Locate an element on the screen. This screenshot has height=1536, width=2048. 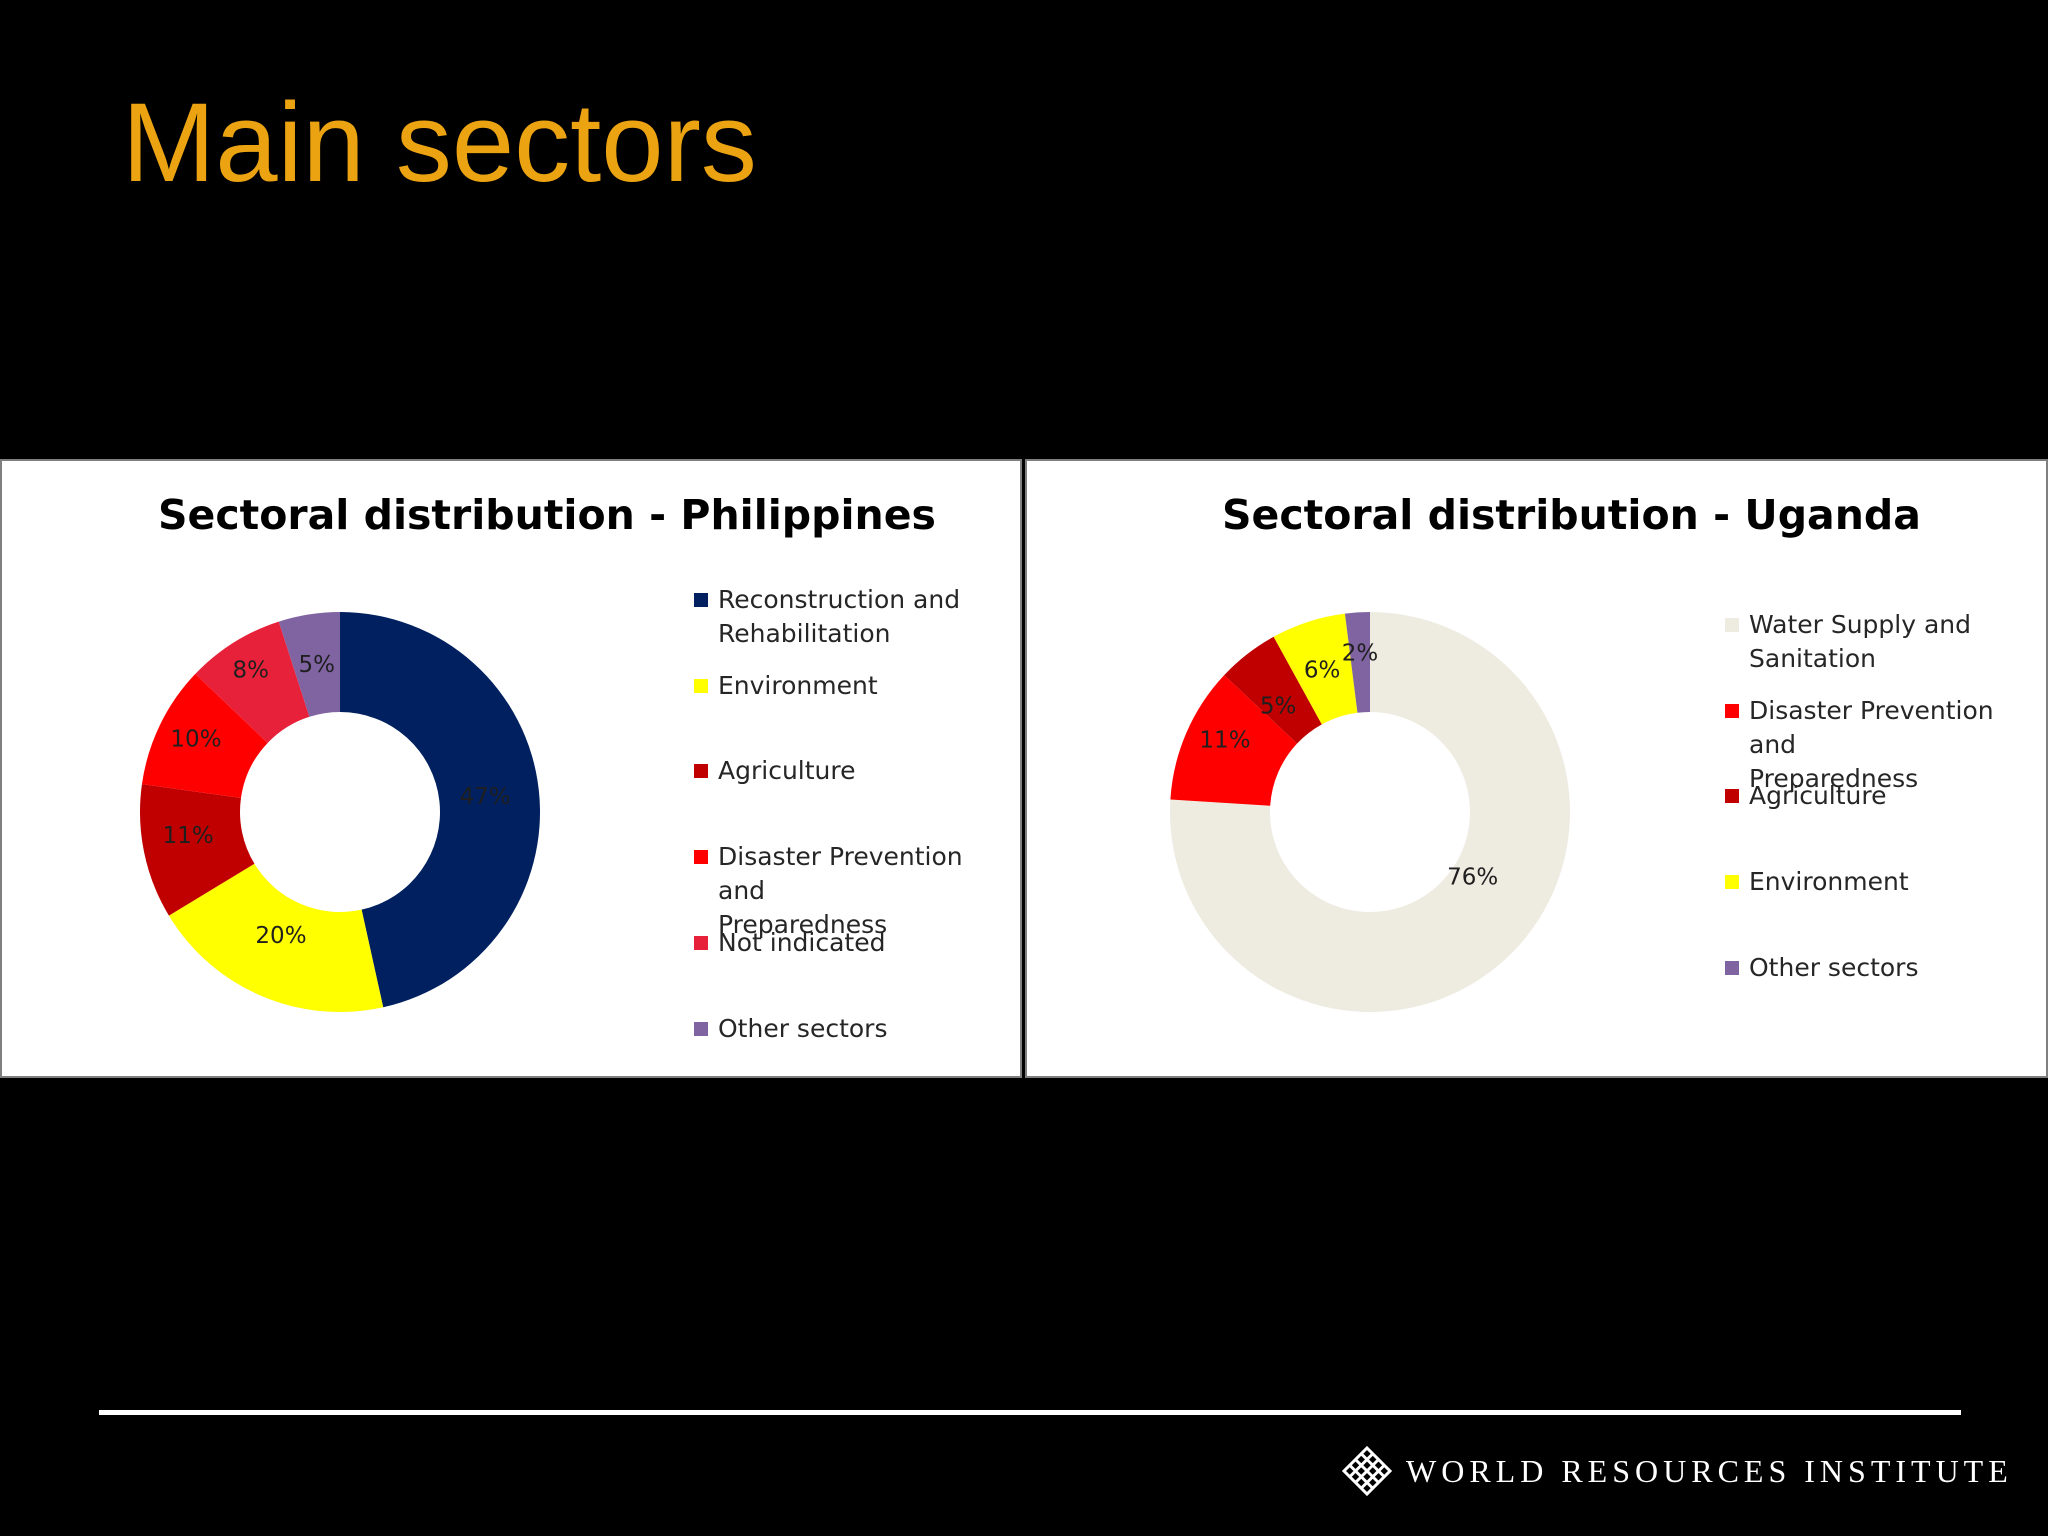
slide-title: Main sectors is located at coordinates (439, 142).